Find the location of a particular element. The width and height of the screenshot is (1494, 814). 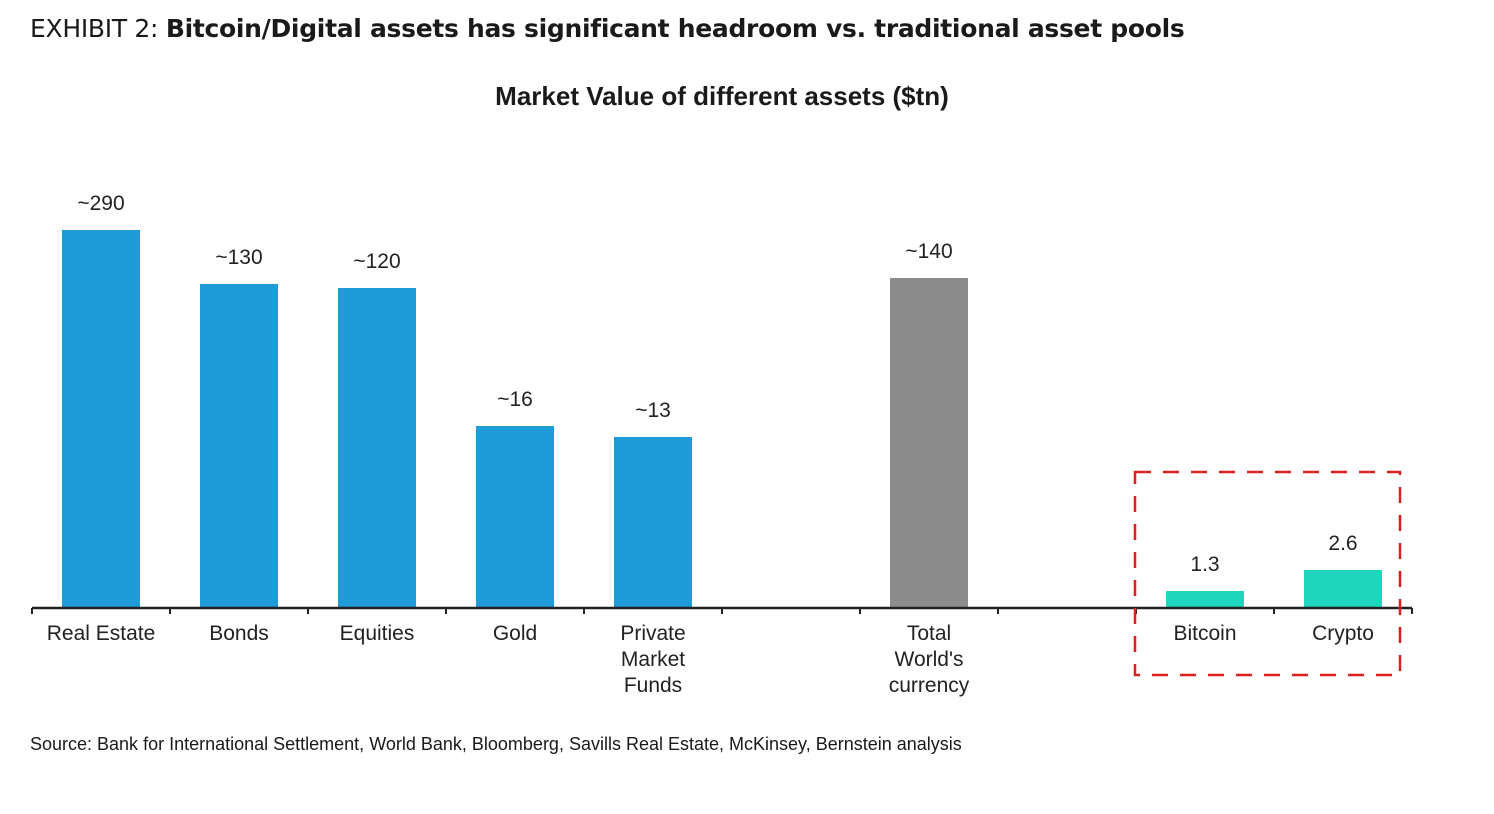

tick-label: Gold is located at coordinates (515, 633).